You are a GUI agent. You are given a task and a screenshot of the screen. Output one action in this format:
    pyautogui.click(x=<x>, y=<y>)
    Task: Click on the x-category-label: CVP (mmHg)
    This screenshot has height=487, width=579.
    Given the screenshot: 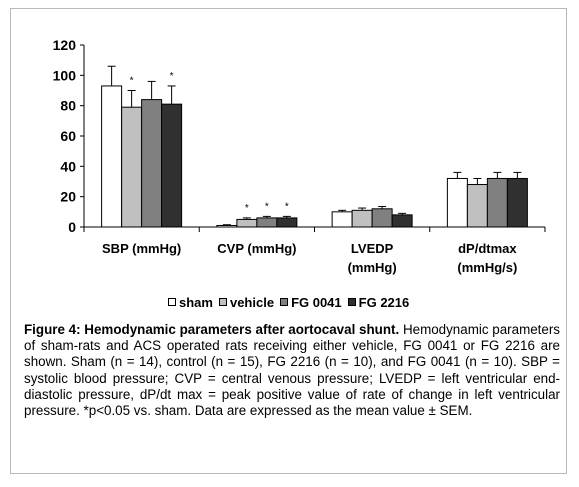 What is the action you would take?
    pyautogui.click(x=256, y=248)
    